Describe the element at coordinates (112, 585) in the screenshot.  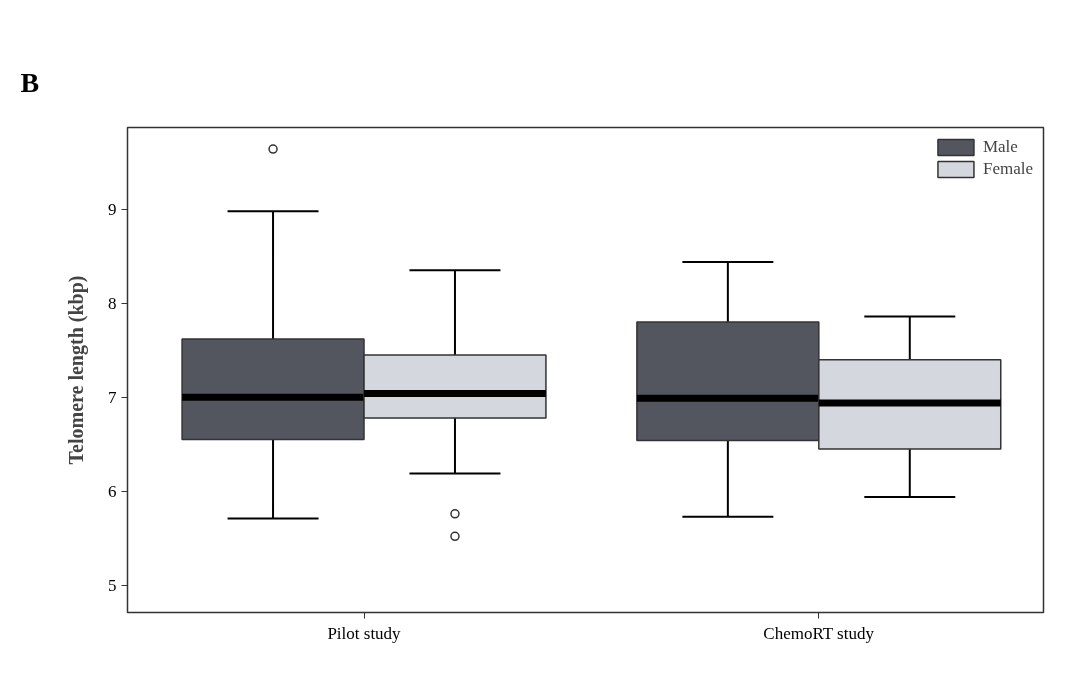
I see `y-tick-label: 5` at that location.